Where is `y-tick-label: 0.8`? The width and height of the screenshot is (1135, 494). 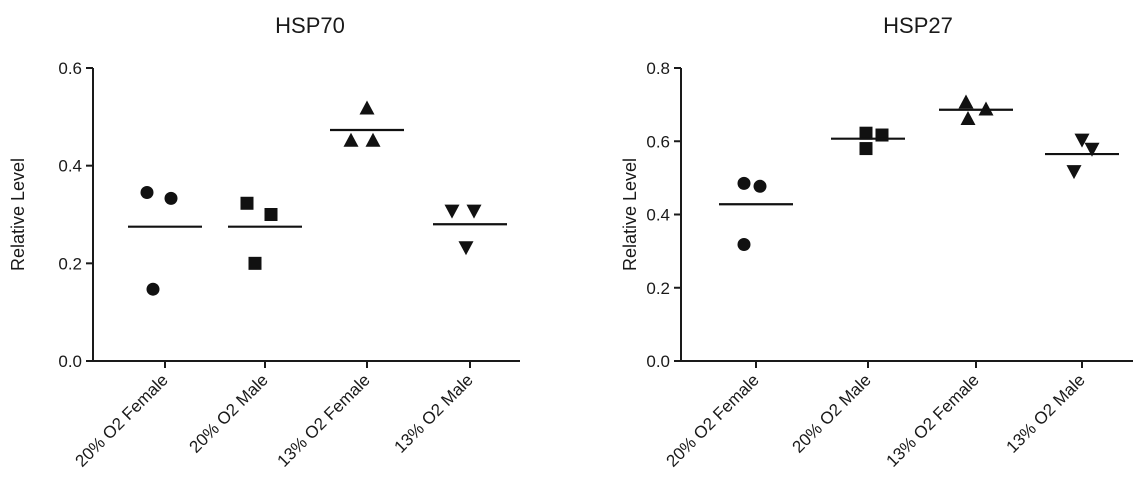 y-tick-label: 0.8 is located at coordinates (658, 68).